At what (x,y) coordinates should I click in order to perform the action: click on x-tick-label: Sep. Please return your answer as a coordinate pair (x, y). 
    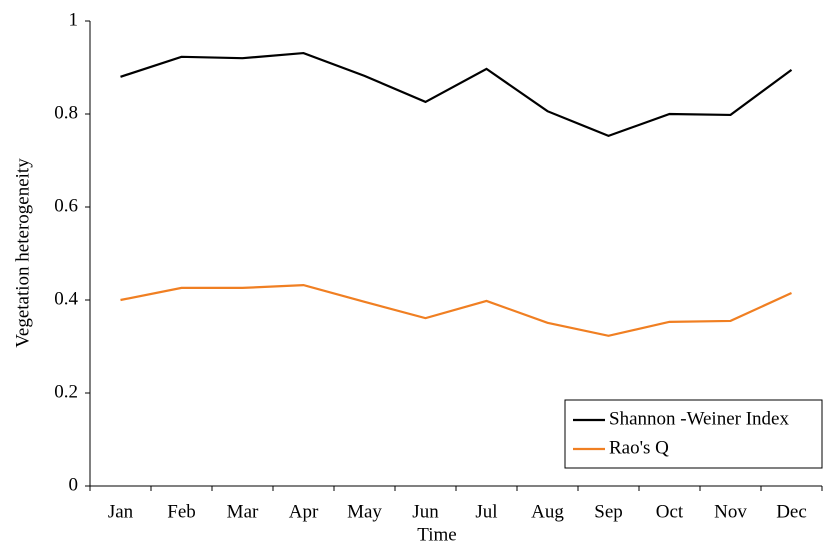
    Looking at the image, I should click on (608, 511).